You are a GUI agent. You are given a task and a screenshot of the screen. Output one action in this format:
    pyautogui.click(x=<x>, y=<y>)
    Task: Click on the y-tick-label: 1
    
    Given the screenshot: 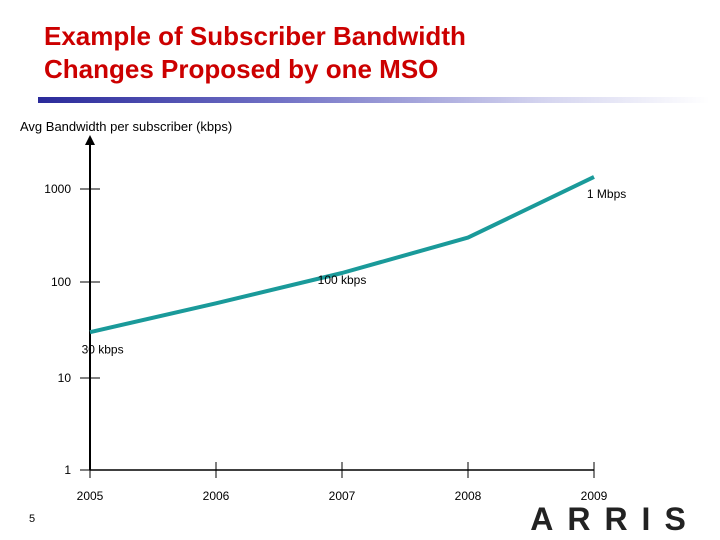 What is the action you would take?
    pyautogui.click(x=67, y=470)
    